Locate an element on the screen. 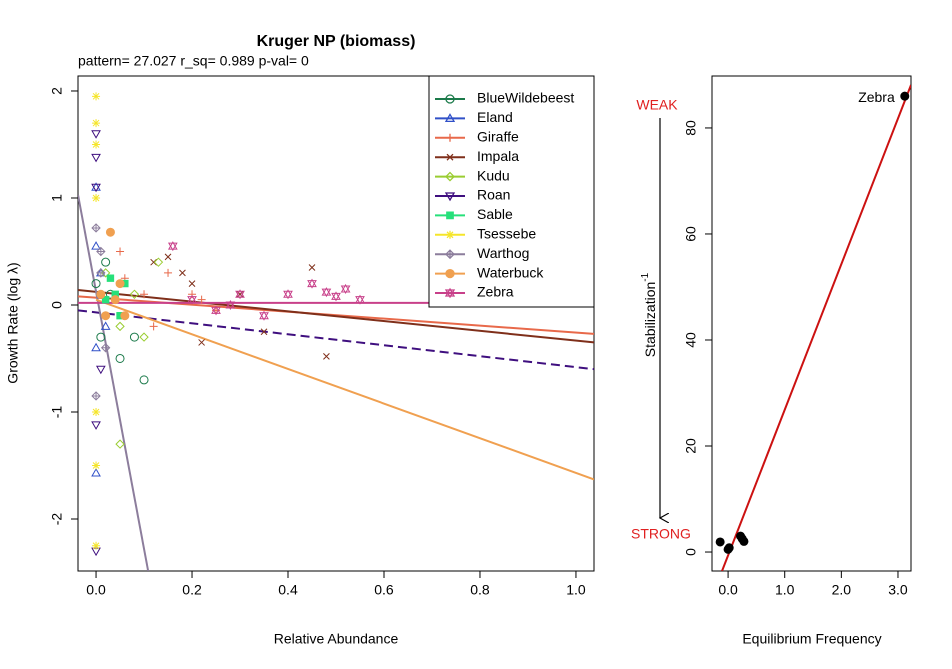  legend-label: Impala is located at coordinates (498, 156).